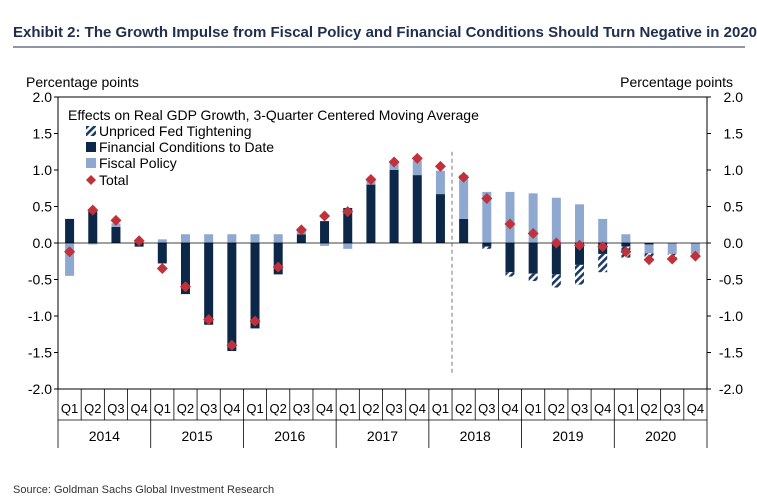 The image size is (757, 502). Describe the element at coordinates (43, 97) in the screenshot. I see `y-tick-label-left: 2.0` at that location.